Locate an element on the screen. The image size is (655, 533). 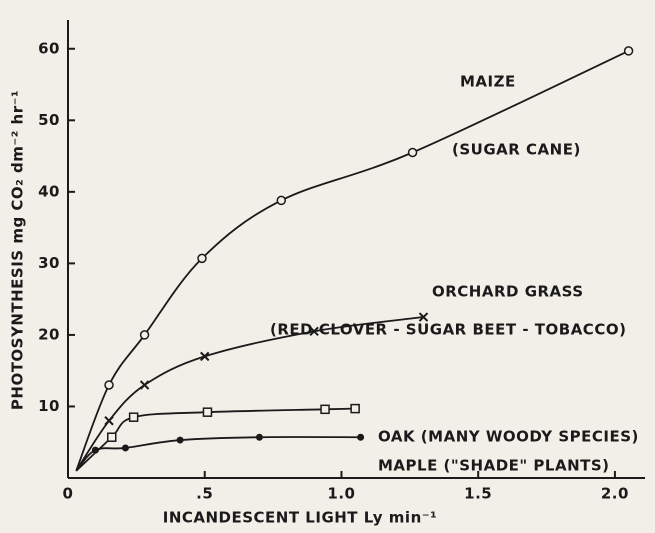
y-tick-label: 40 is located at coordinates (49, 191).